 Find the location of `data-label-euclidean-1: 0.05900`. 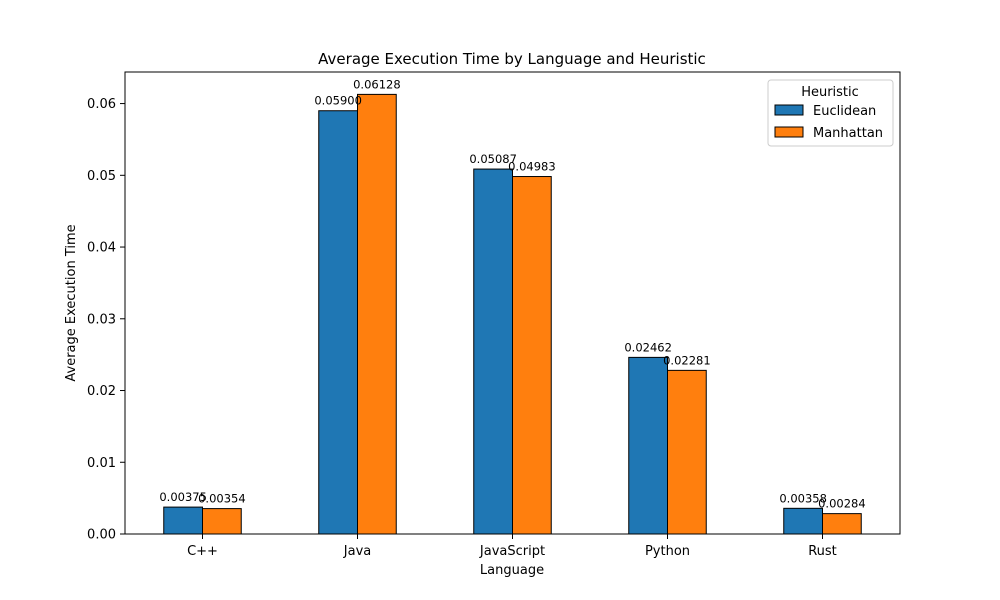

data-label-euclidean-1: 0.05900 is located at coordinates (338, 101).